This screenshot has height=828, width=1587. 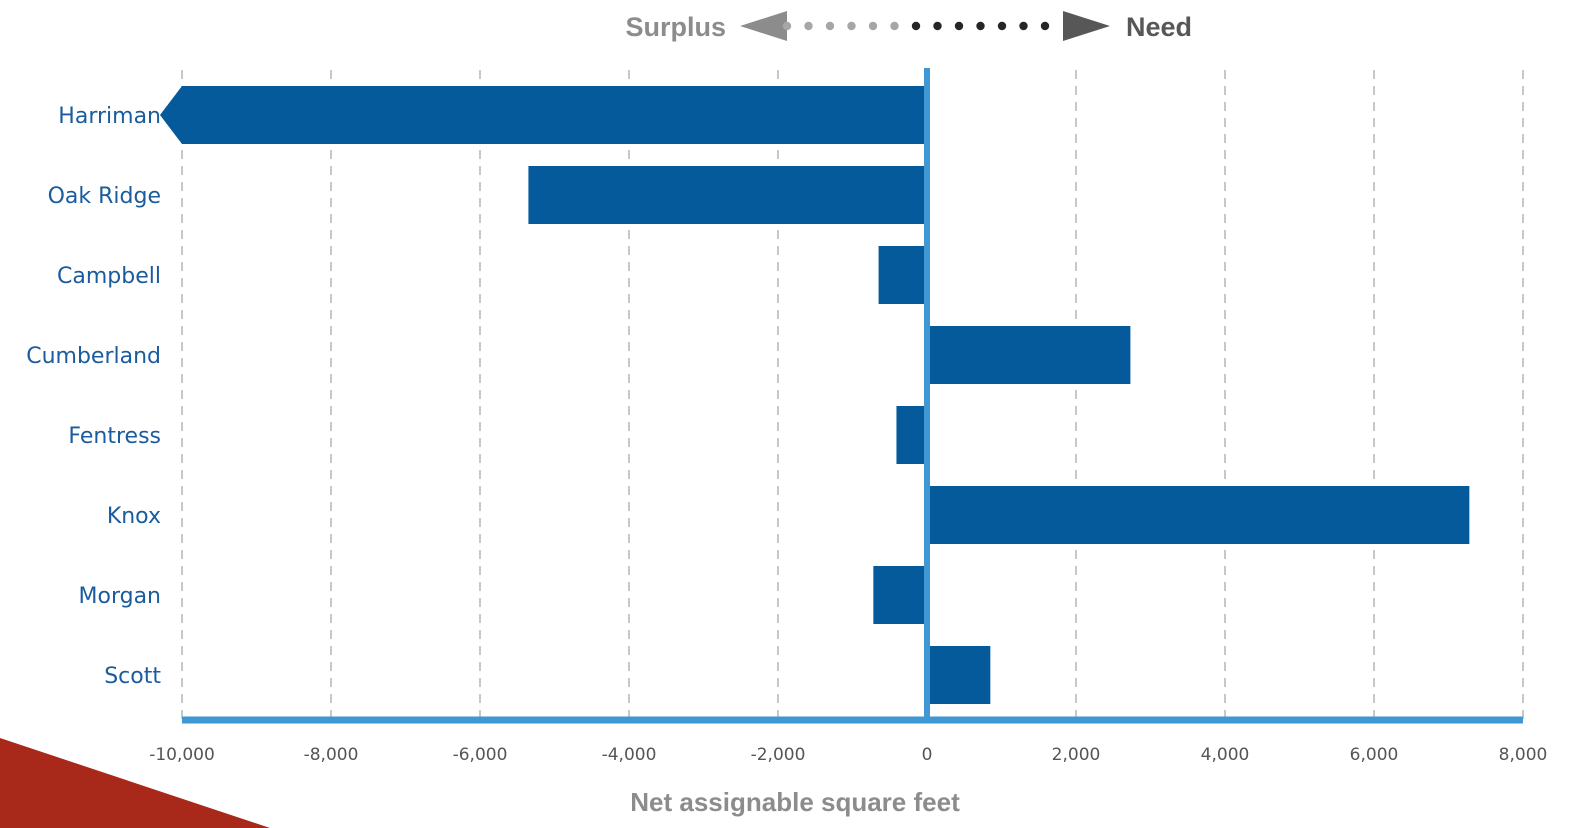 What do you see at coordinates (1225, 755) in the screenshot?
I see `tick-label: 4,000` at bounding box center [1225, 755].